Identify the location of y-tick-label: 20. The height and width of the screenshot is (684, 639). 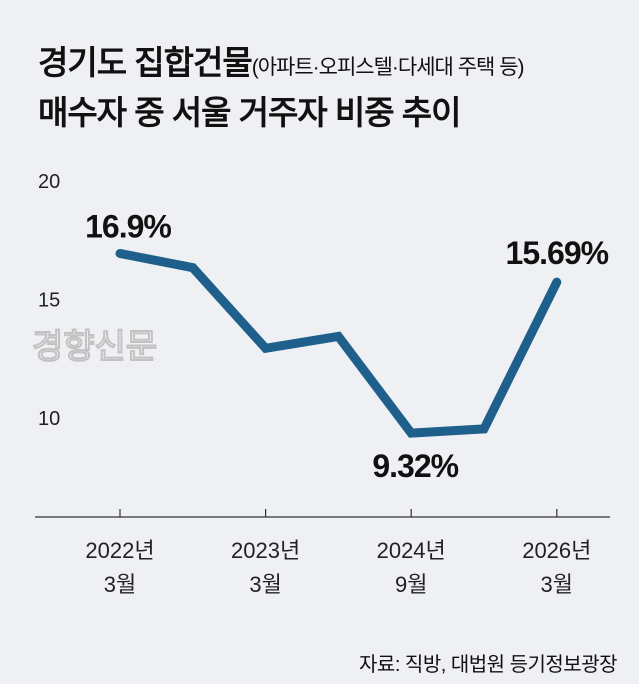
(49, 182).